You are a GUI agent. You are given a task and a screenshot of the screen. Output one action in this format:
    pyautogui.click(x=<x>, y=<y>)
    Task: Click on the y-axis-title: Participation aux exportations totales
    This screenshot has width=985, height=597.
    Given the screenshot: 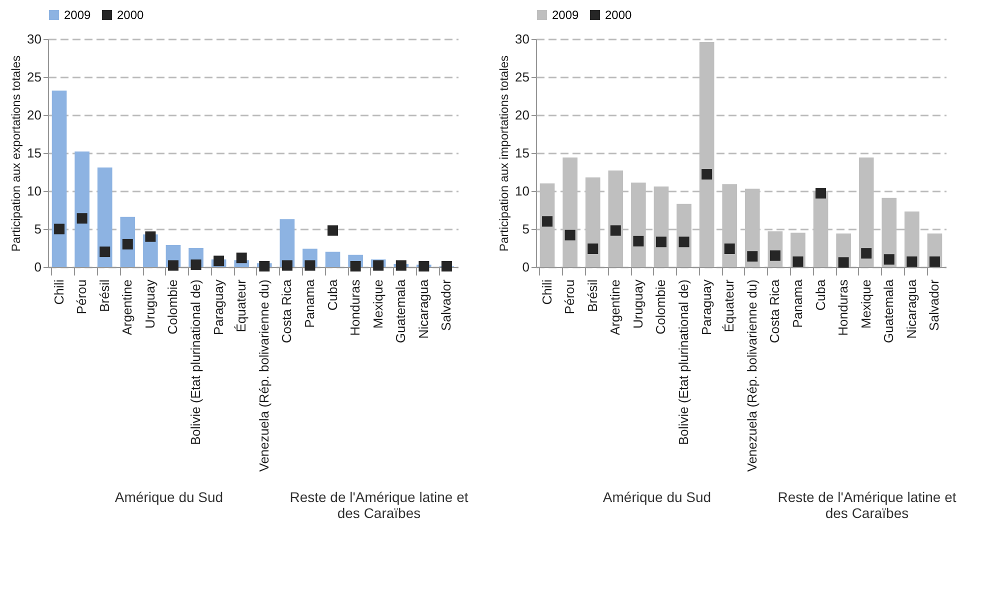 What is the action you would take?
    pyautogui.click(x=16, y=153)
    